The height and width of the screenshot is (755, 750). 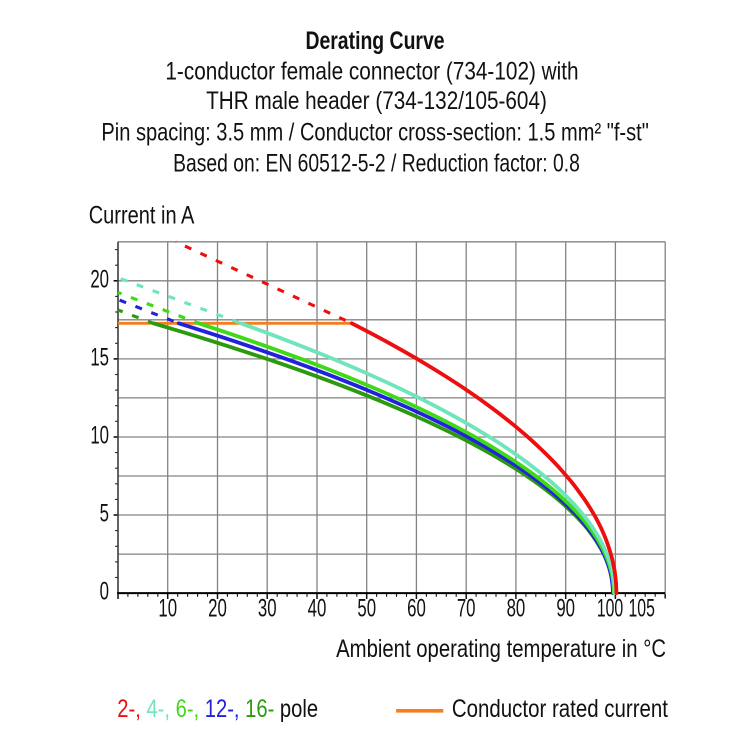 I want to click on svg-text: 30, so click(x=267, y=608).